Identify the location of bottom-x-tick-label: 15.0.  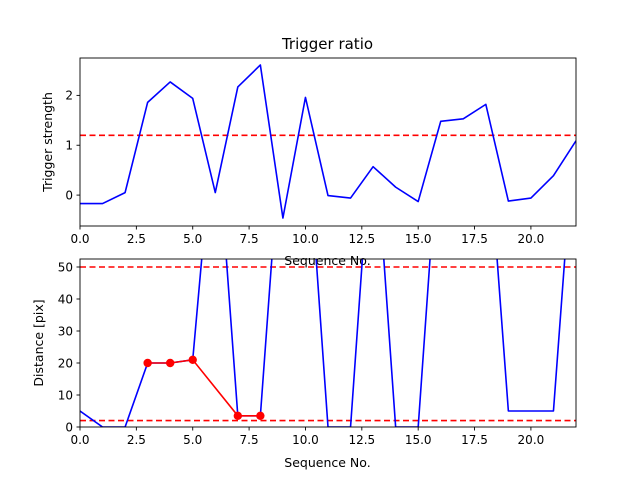
(418, 440).